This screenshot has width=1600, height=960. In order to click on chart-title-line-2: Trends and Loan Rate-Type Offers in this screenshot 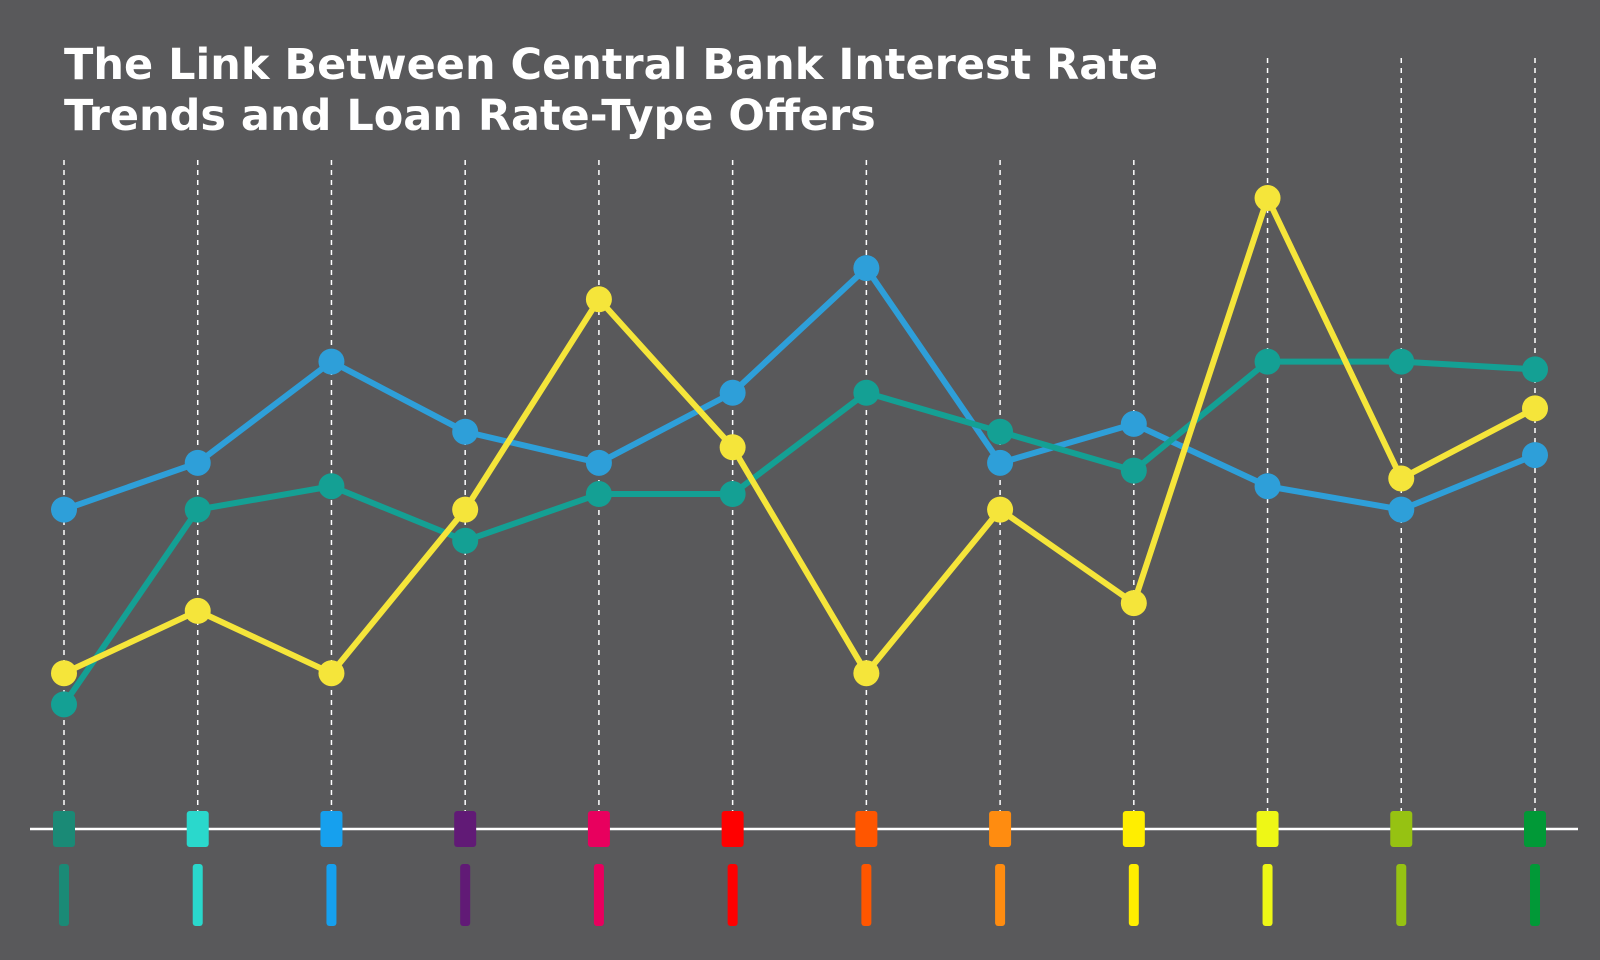, I will do `click(470, 116)`.